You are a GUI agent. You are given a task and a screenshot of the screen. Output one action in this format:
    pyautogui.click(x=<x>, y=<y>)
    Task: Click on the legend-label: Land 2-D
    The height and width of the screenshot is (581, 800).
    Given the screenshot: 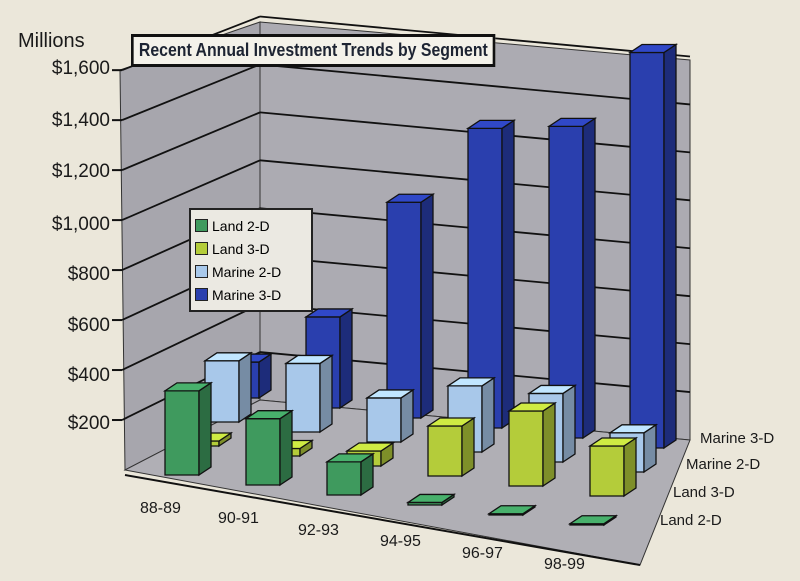 What is the action you would take?
    pyautogui.click(x=241, y=225)
    